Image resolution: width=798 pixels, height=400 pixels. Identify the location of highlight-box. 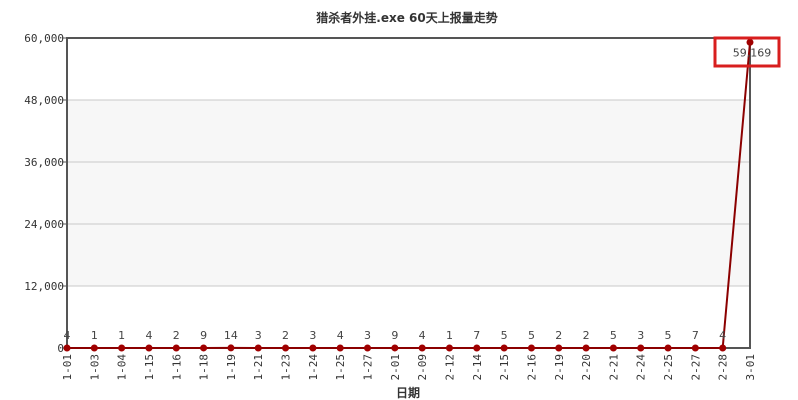
(747, 52).